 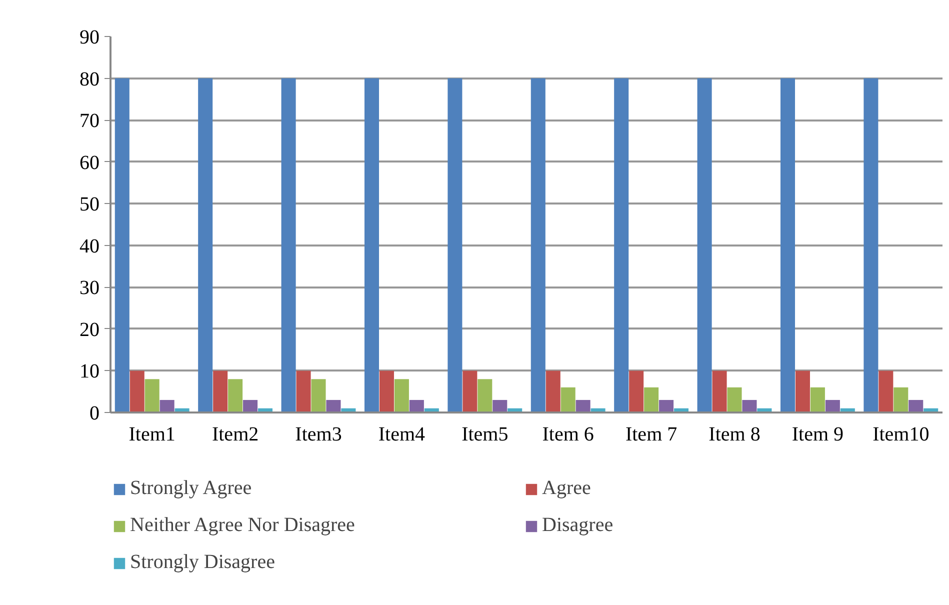 What do you see at coordinates (568, 435) in the screenshot?
I see `x-tick-label: Item 6` at bounding box center [568, 435].